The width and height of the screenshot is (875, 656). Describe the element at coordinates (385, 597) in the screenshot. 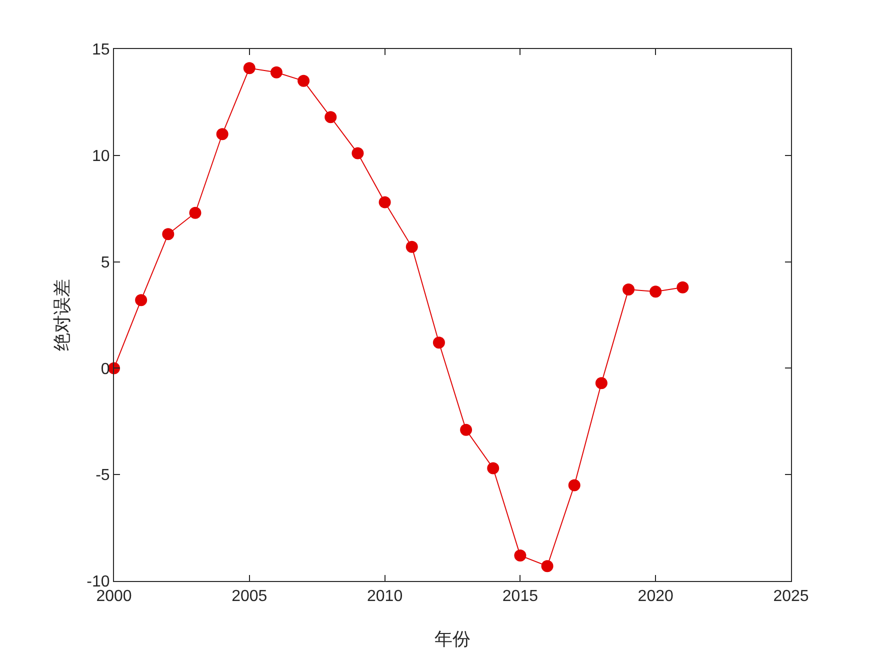

I see `x-tick-label: 2010` at that location.